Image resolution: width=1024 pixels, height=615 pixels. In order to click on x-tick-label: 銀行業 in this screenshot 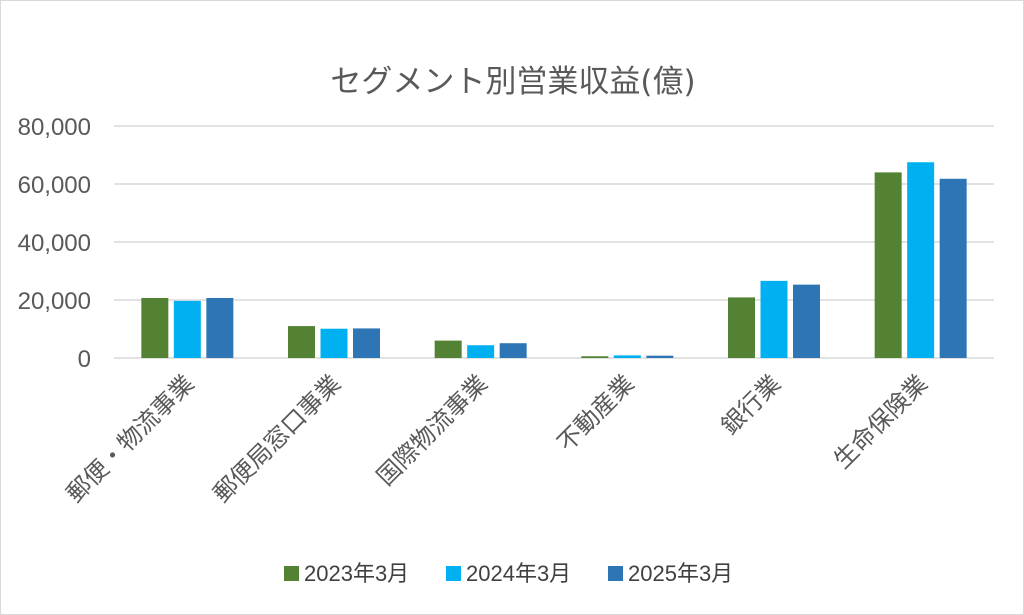, I will do `click(751, 404)`.